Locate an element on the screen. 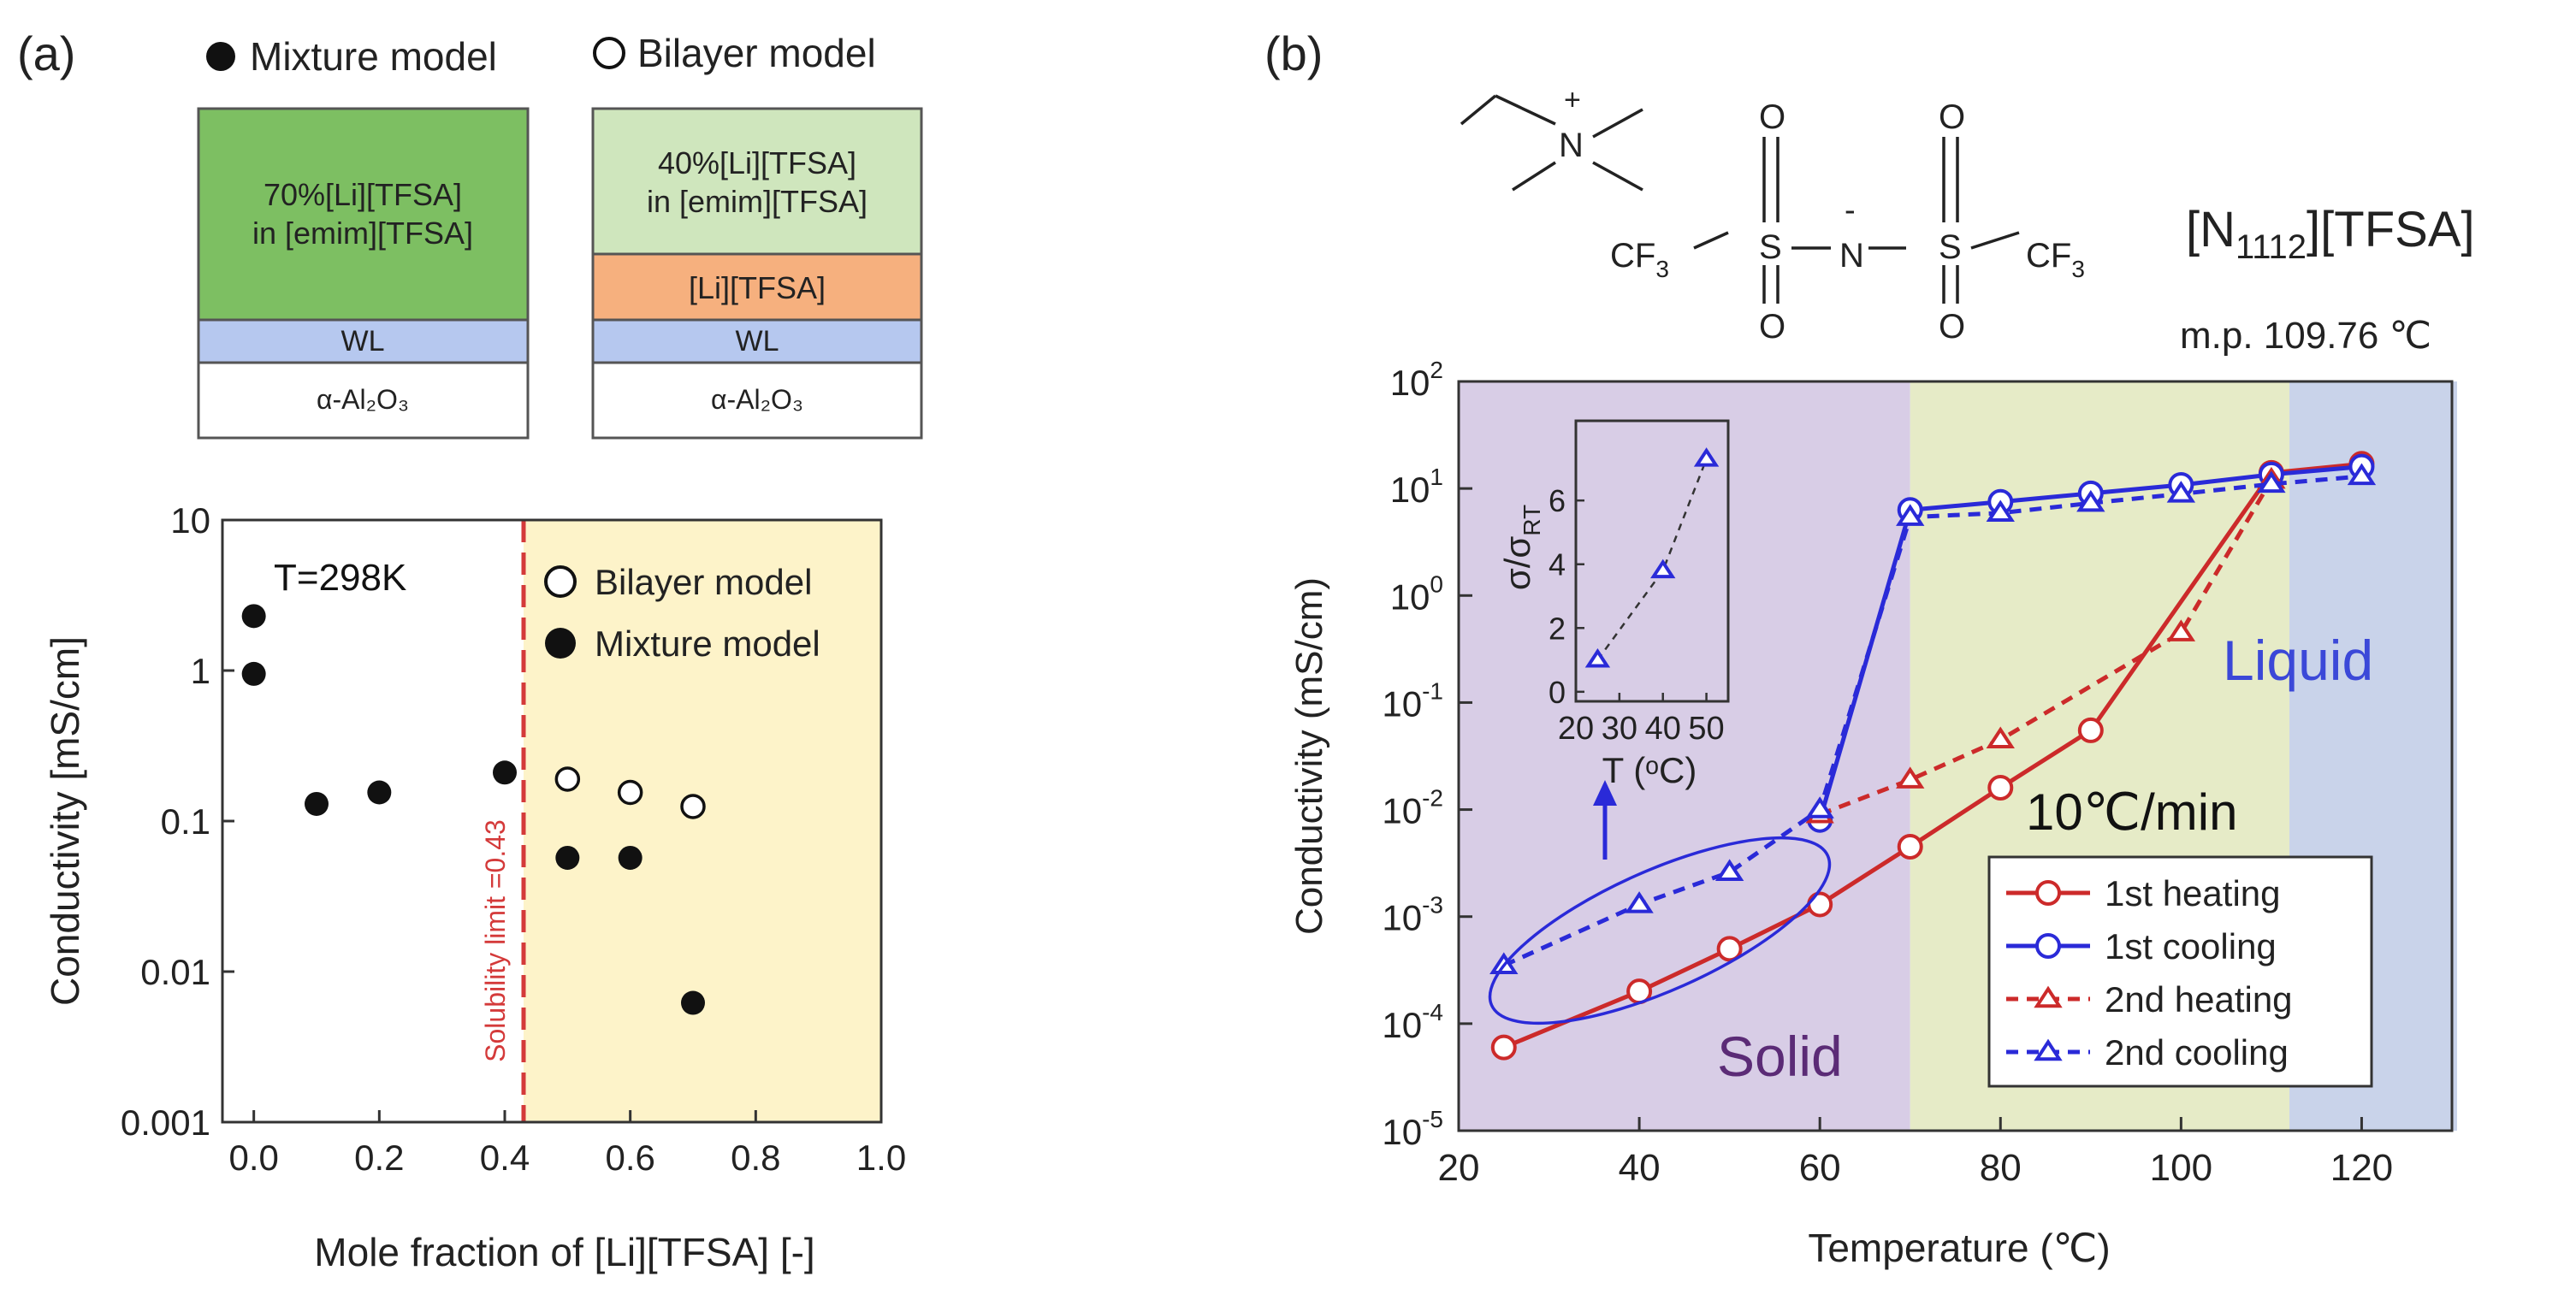 The width and height of the screenshot is (2576, 1312). chart-b-ytick-label: 10⁻⁴ is located at coordinates (1412, 1022).